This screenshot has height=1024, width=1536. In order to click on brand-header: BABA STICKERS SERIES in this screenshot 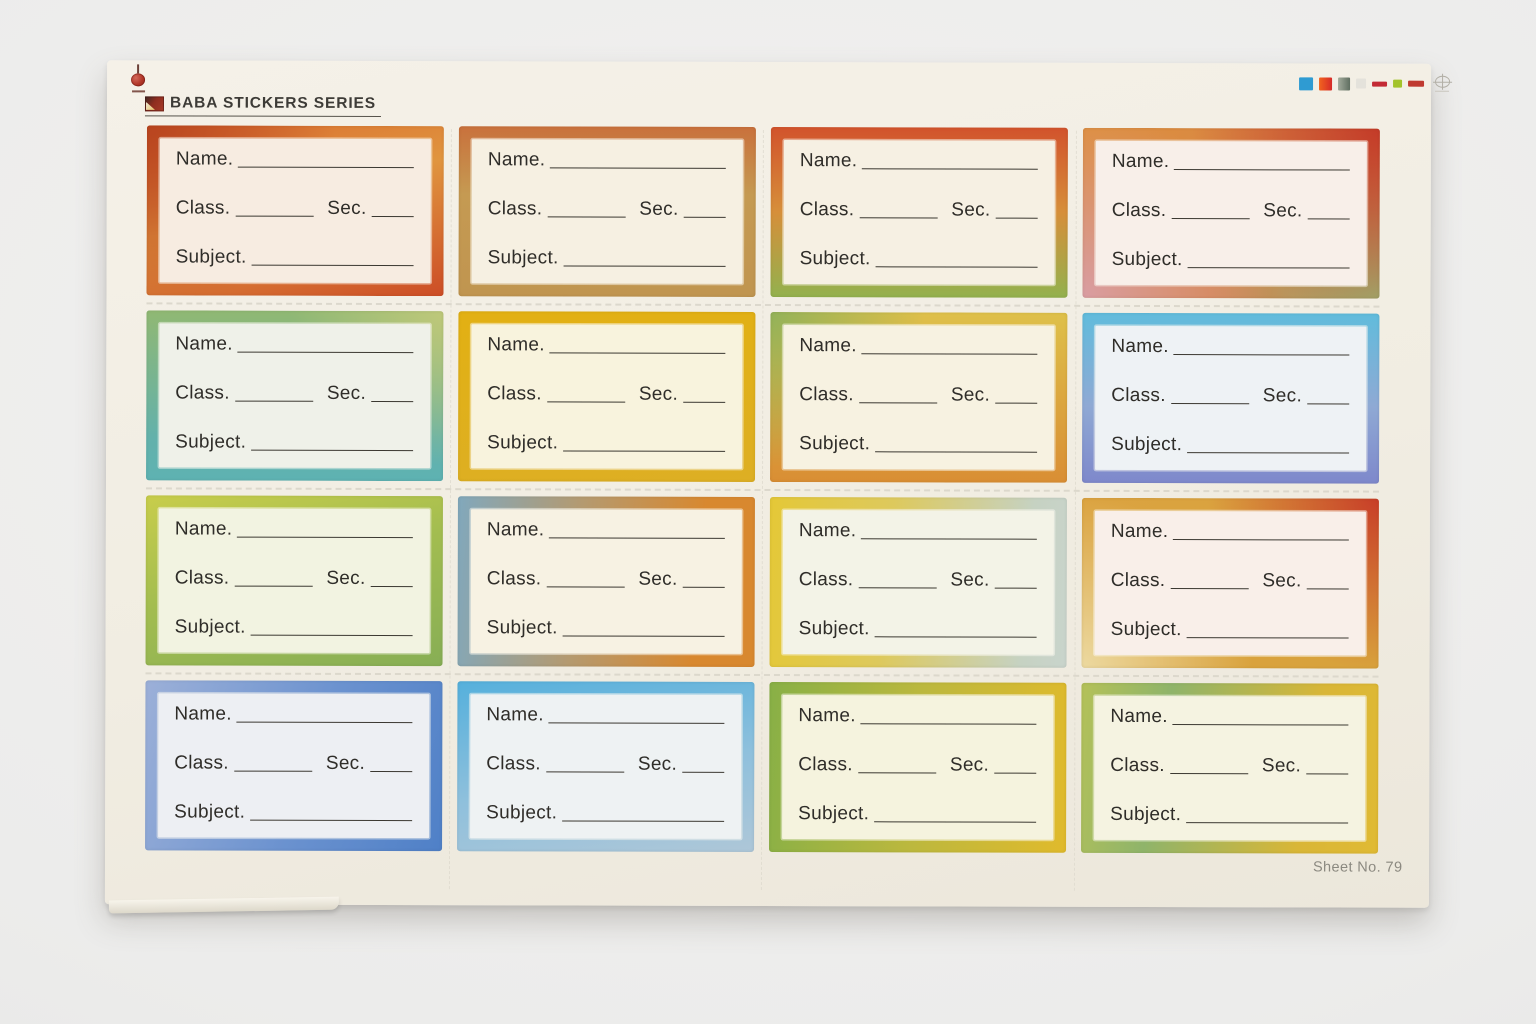, I will do `click(263, 105)`.